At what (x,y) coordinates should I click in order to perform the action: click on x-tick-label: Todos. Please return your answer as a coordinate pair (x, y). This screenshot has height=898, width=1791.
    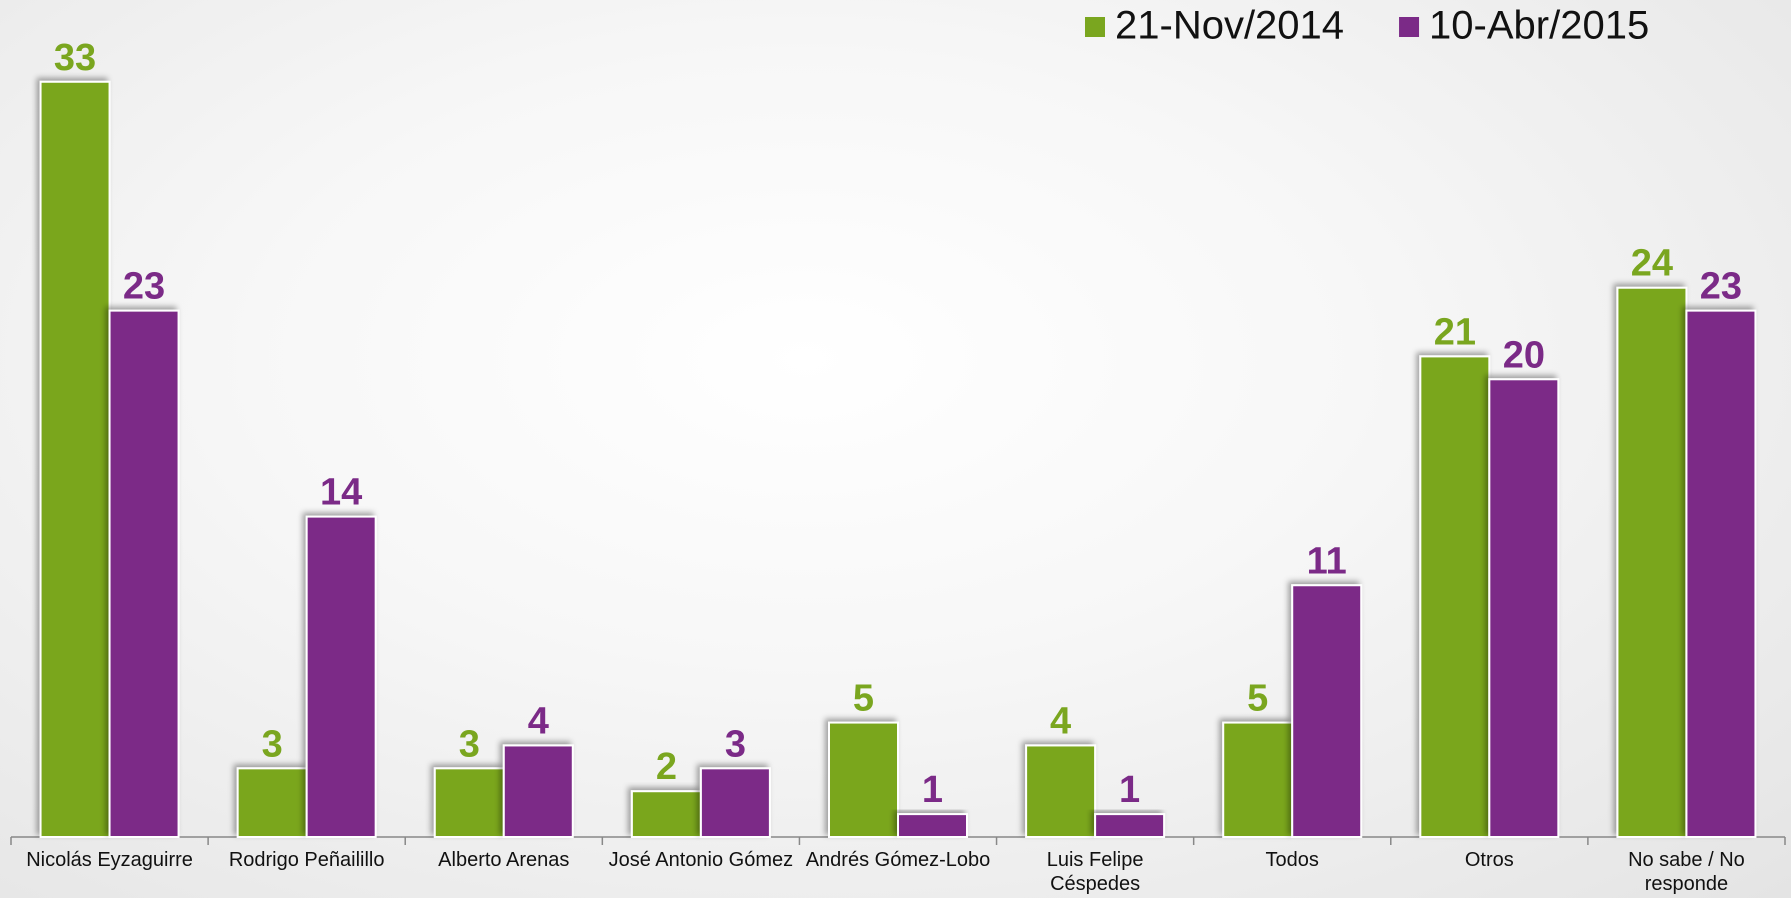
    Looking at the image, I should click on (1292, 860).